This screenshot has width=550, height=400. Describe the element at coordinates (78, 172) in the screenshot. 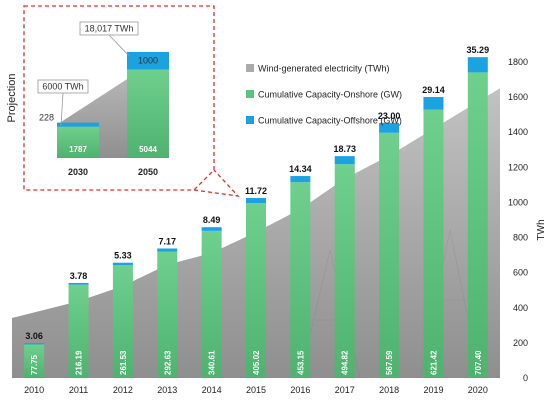

I see `projection-x-tick: 2030` at that location.